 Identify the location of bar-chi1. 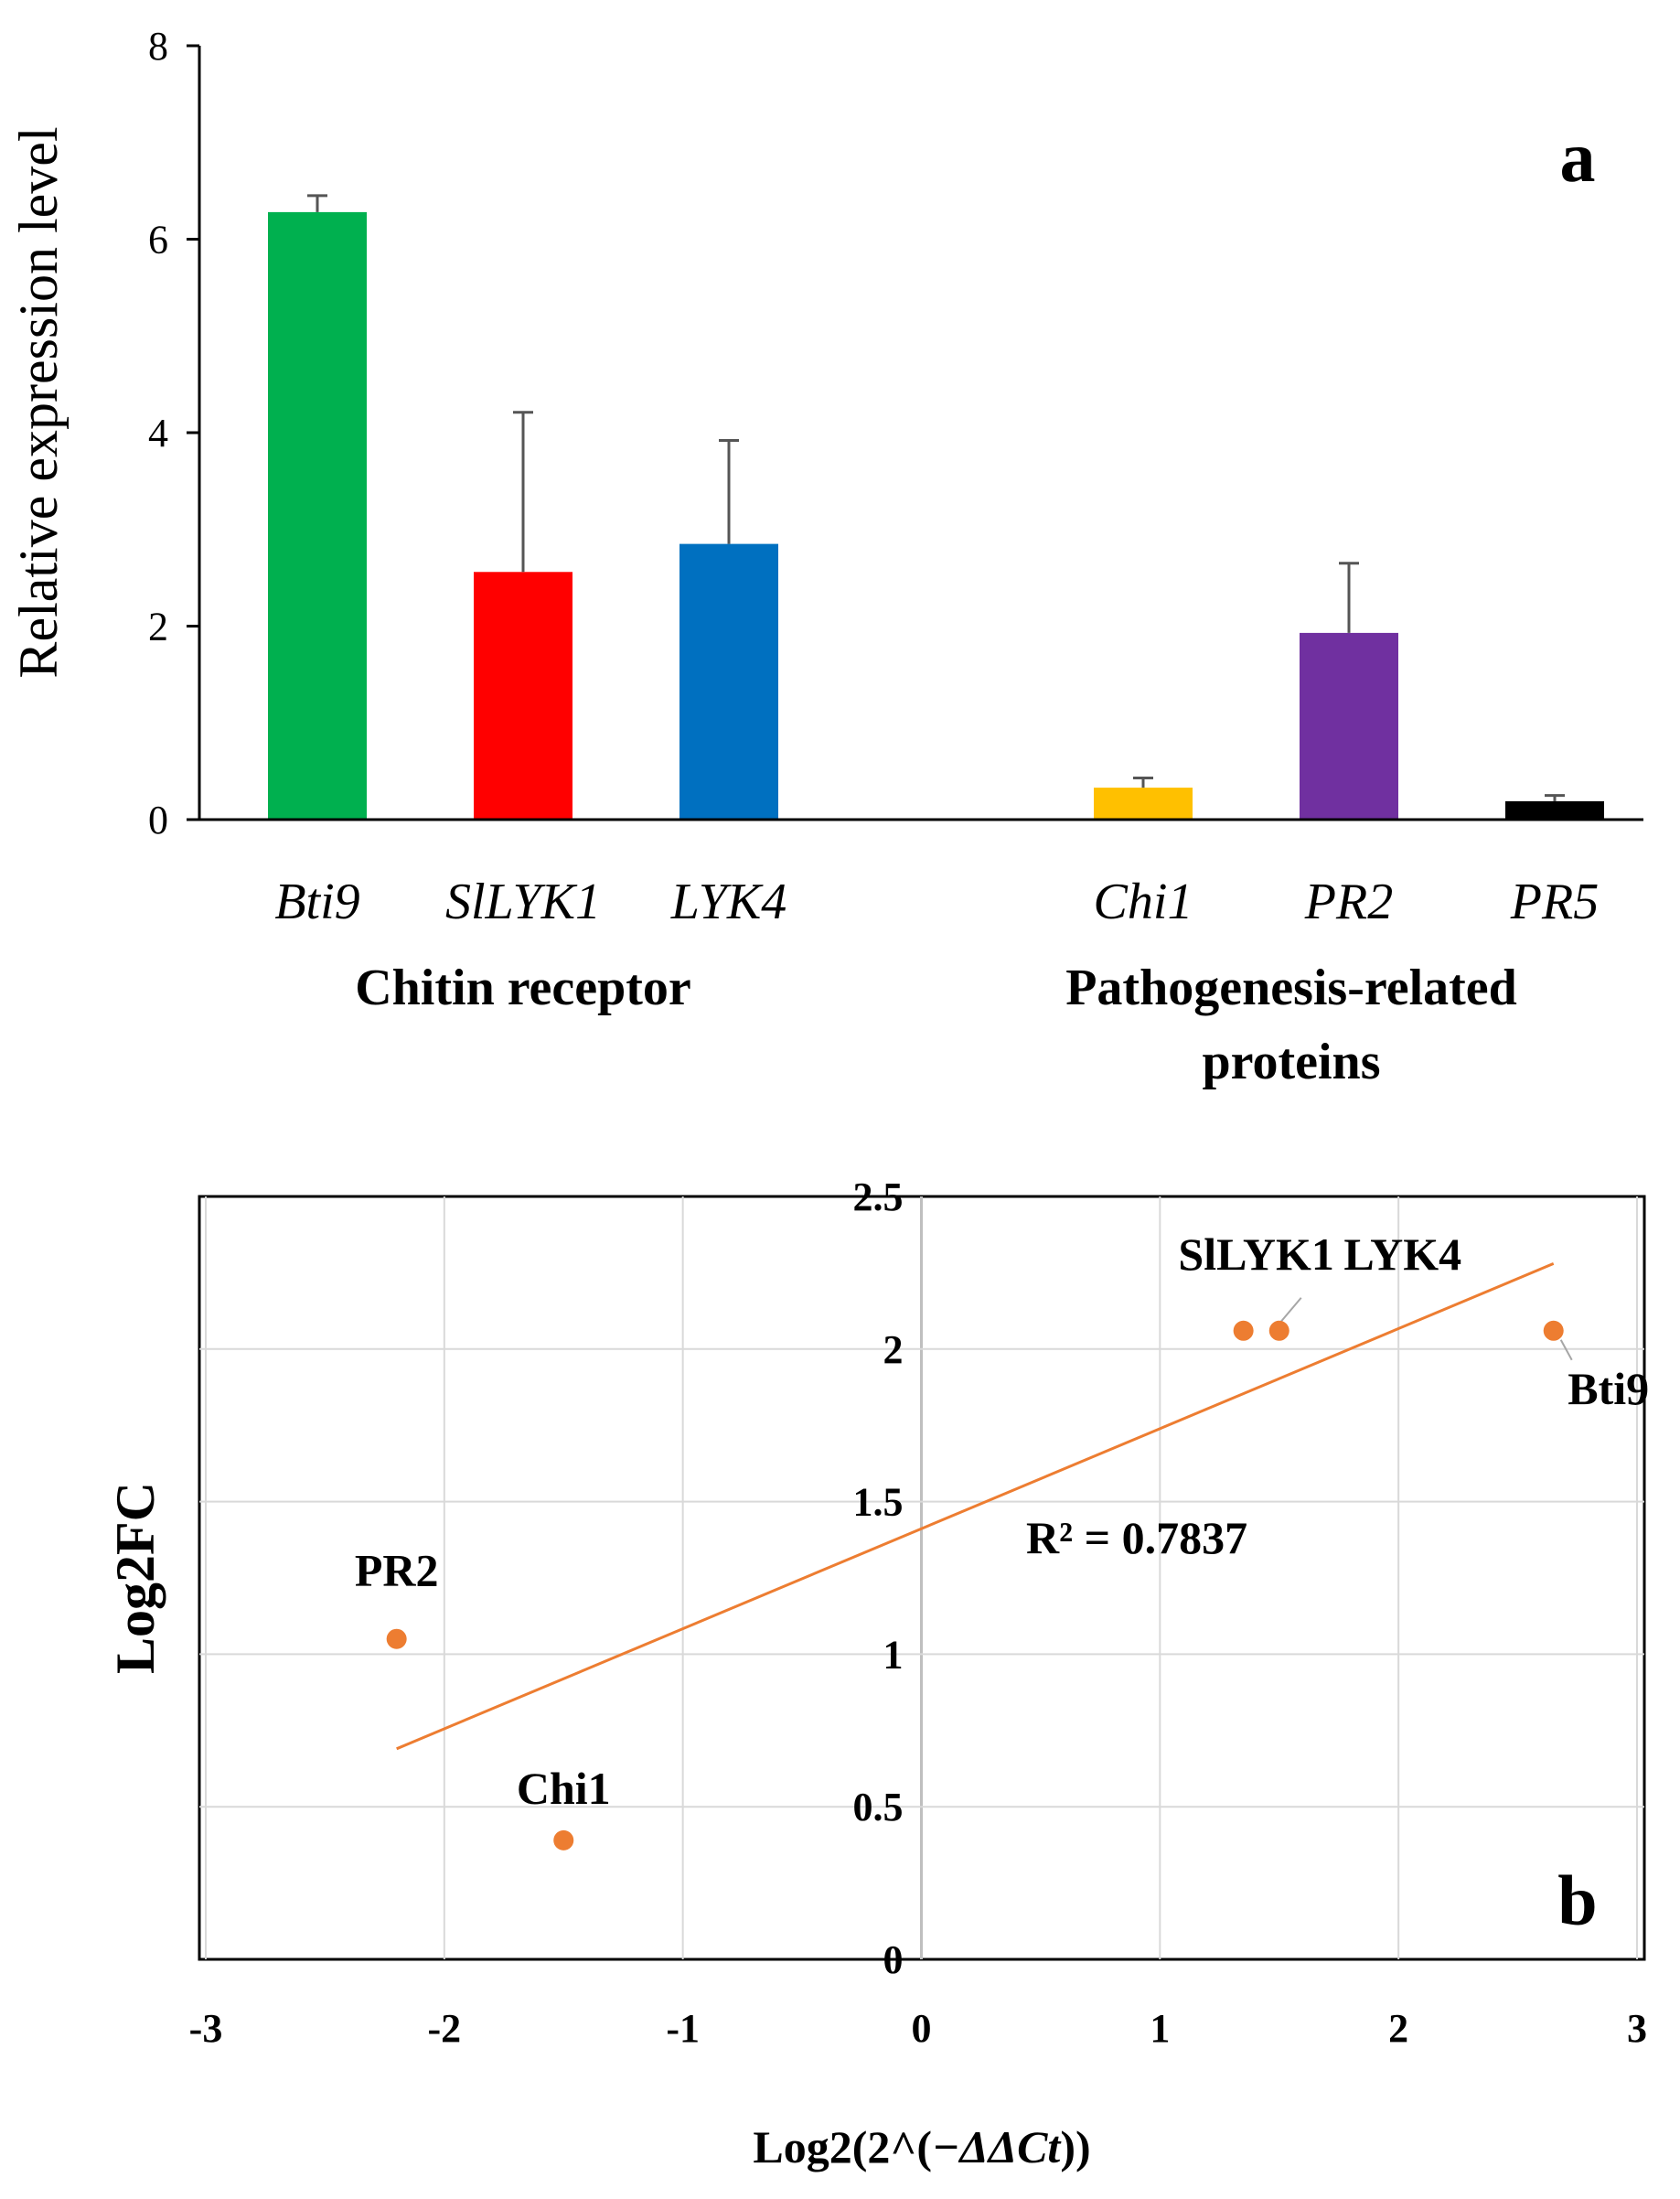
(1143, 804).